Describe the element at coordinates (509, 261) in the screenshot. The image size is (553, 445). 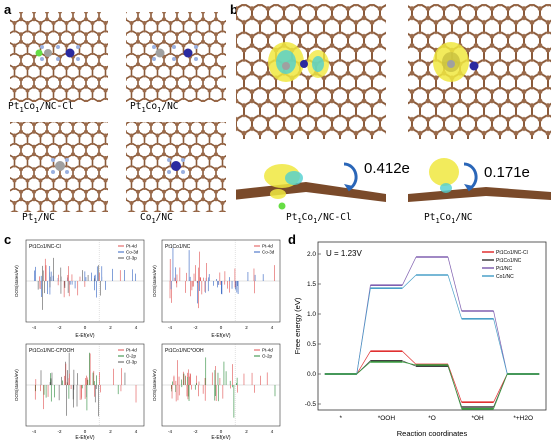
I see `fe-legend-label: Pt1Co1/NC` at that location.